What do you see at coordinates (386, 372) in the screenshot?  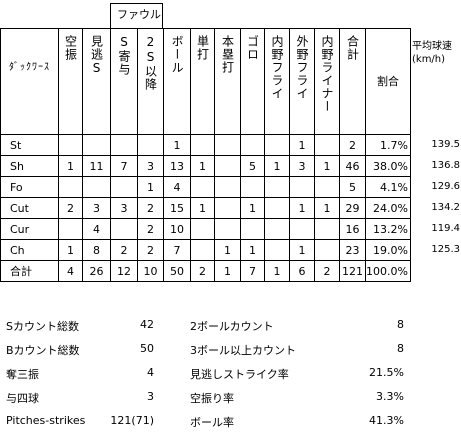 I see `summary-right-value: 21.5%` at bounding box center [386, 372].